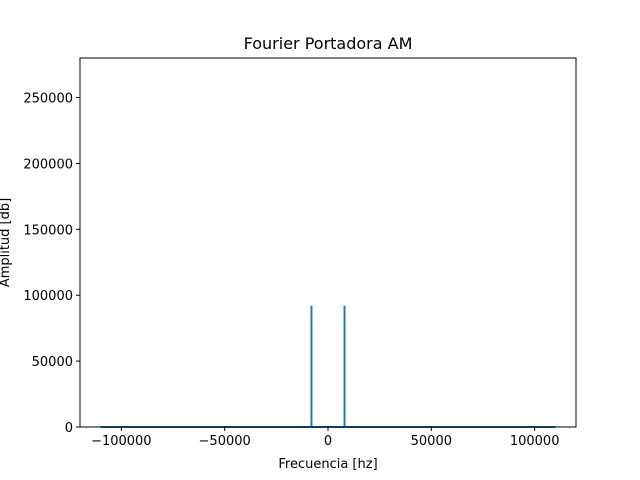 Image resolution: width=640 pixels, height=480 pixels. I want to click on x-tick-label: 100000, so click(535, 441).